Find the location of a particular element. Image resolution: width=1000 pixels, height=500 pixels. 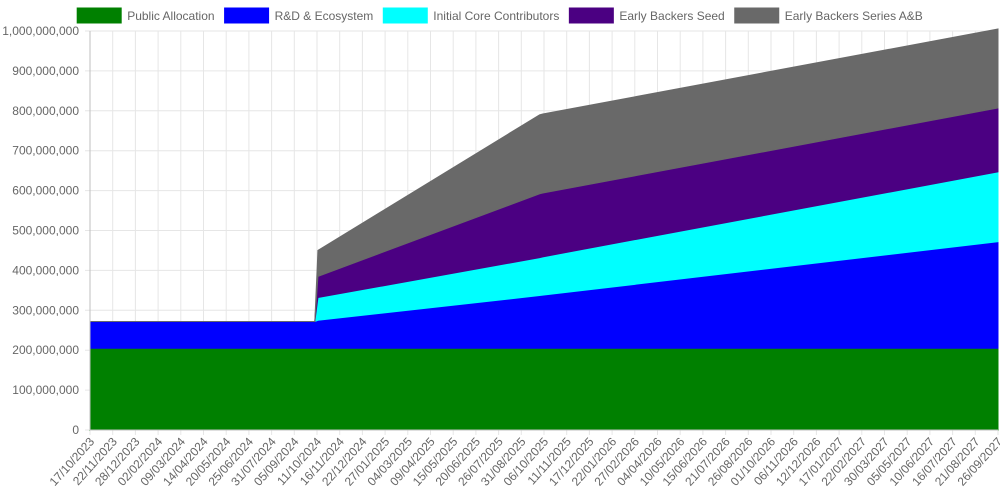

legend-item-2: Initial Core Contributors is located at coordinates (470, 15).